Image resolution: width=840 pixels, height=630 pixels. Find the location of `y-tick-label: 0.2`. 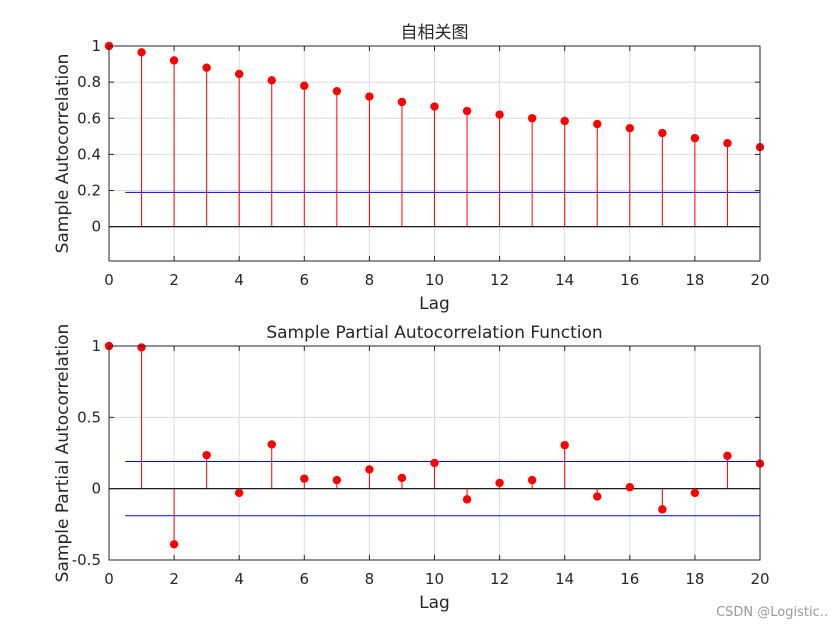

y-tick-label: 0.2 is located at coordinates (89, 191).